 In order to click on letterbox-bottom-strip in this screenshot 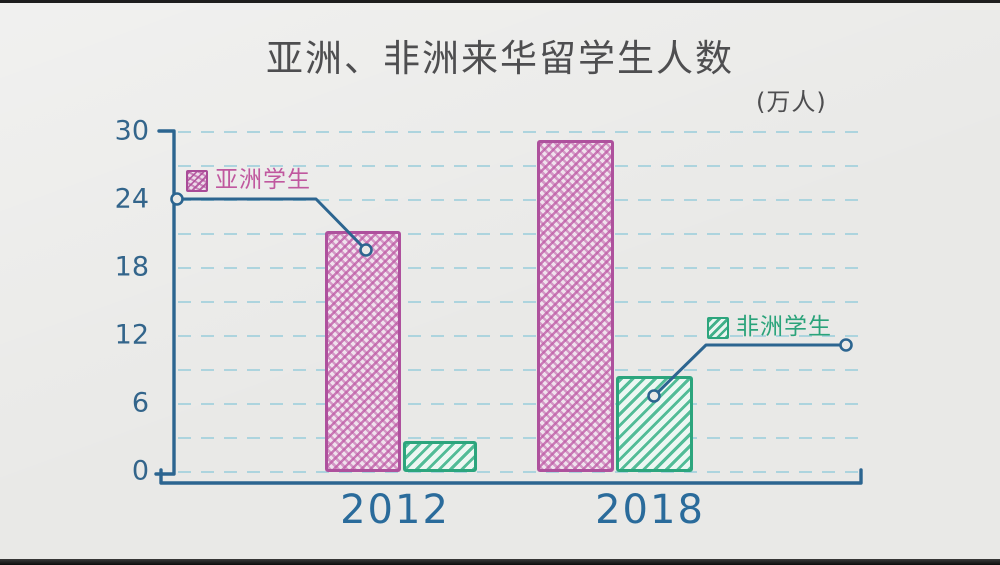, I will do `click(500, 562)`.